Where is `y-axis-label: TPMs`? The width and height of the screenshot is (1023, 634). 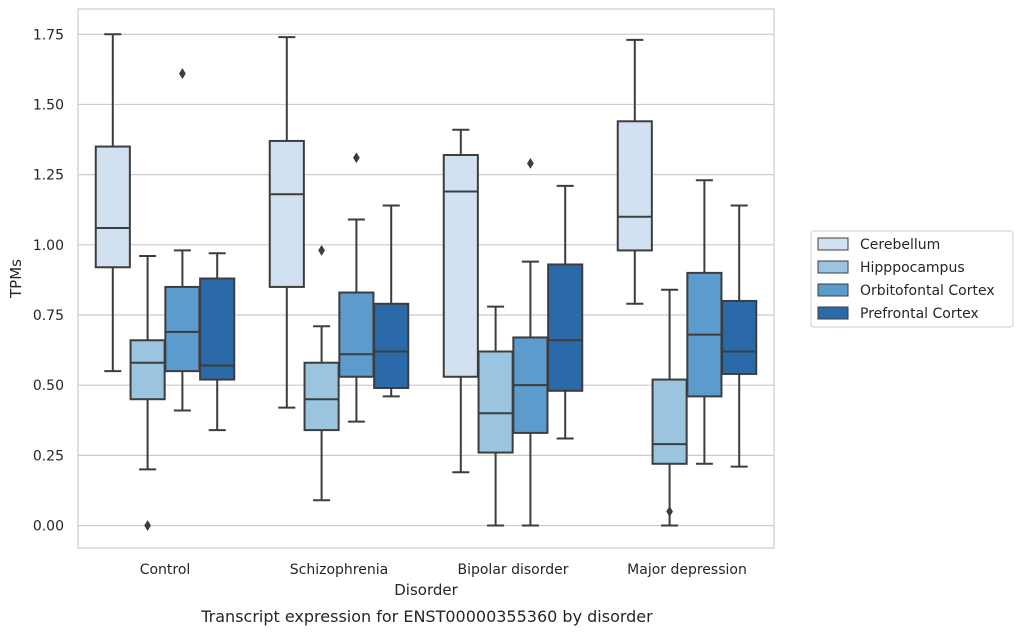
y-axis-label: TPMs is located at coordinates (16, 279).